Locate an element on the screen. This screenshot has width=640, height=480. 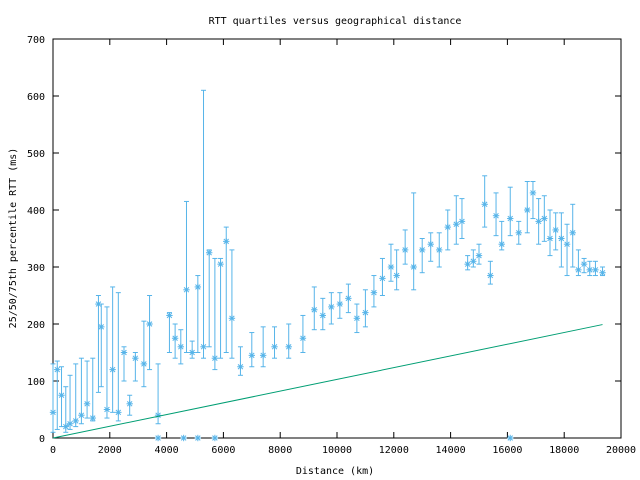
x-tick-label: 8000 is located at coordinates (280, 450).